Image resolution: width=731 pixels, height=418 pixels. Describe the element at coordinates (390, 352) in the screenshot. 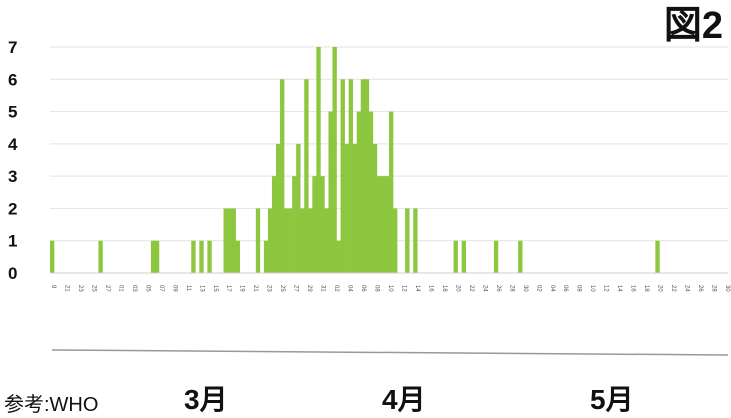

I see `date-axis-line` at that location.